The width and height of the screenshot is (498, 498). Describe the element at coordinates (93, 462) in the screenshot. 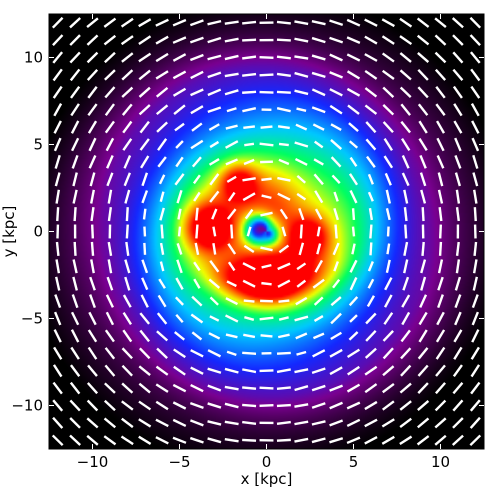

I see `x-tick-label: −10` at that location.